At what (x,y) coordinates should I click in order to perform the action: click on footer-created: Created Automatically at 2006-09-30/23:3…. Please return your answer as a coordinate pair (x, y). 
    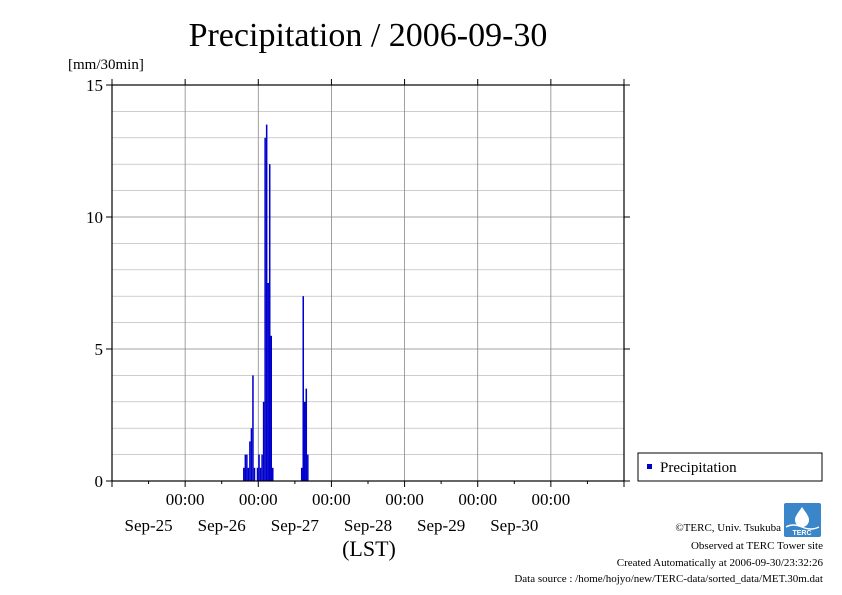
    Looking at the image, I should click on (720, 563).